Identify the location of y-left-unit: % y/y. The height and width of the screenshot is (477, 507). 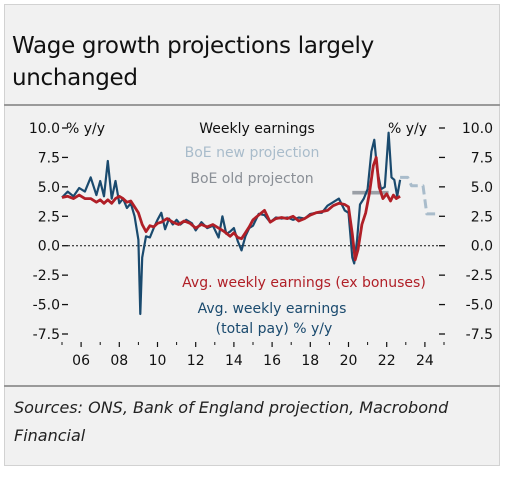
(85, 129).